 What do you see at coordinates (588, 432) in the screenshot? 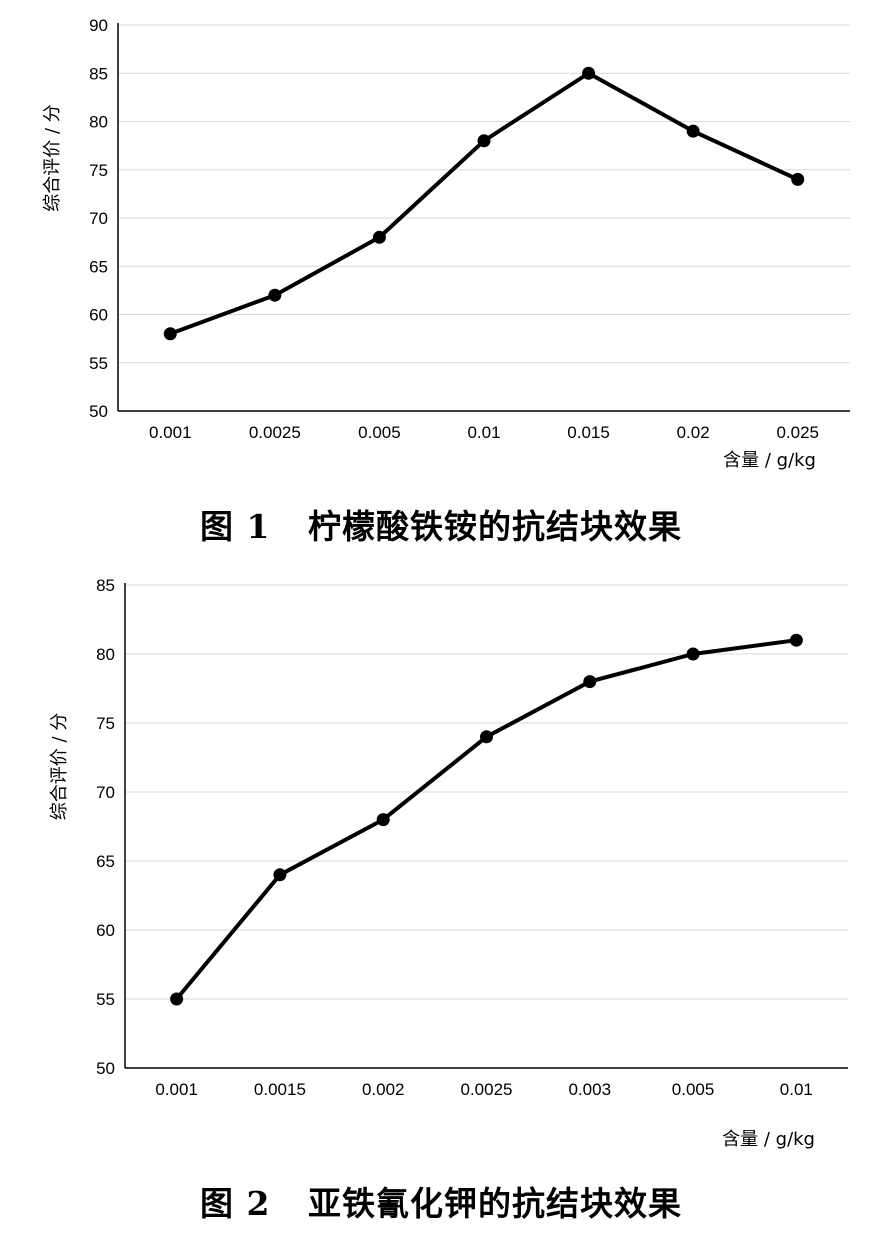
I see `x-tick-label: 0.015` at bounding box center [588, 432].